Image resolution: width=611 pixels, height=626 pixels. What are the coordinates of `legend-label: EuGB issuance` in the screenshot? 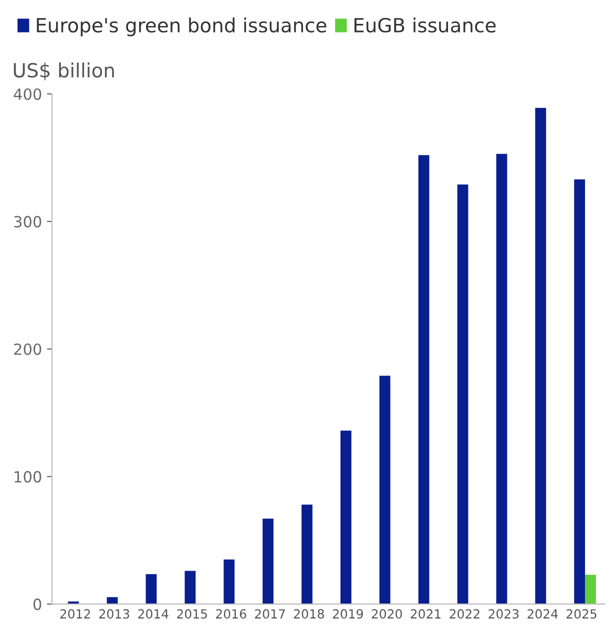 It's located at (425, 25).